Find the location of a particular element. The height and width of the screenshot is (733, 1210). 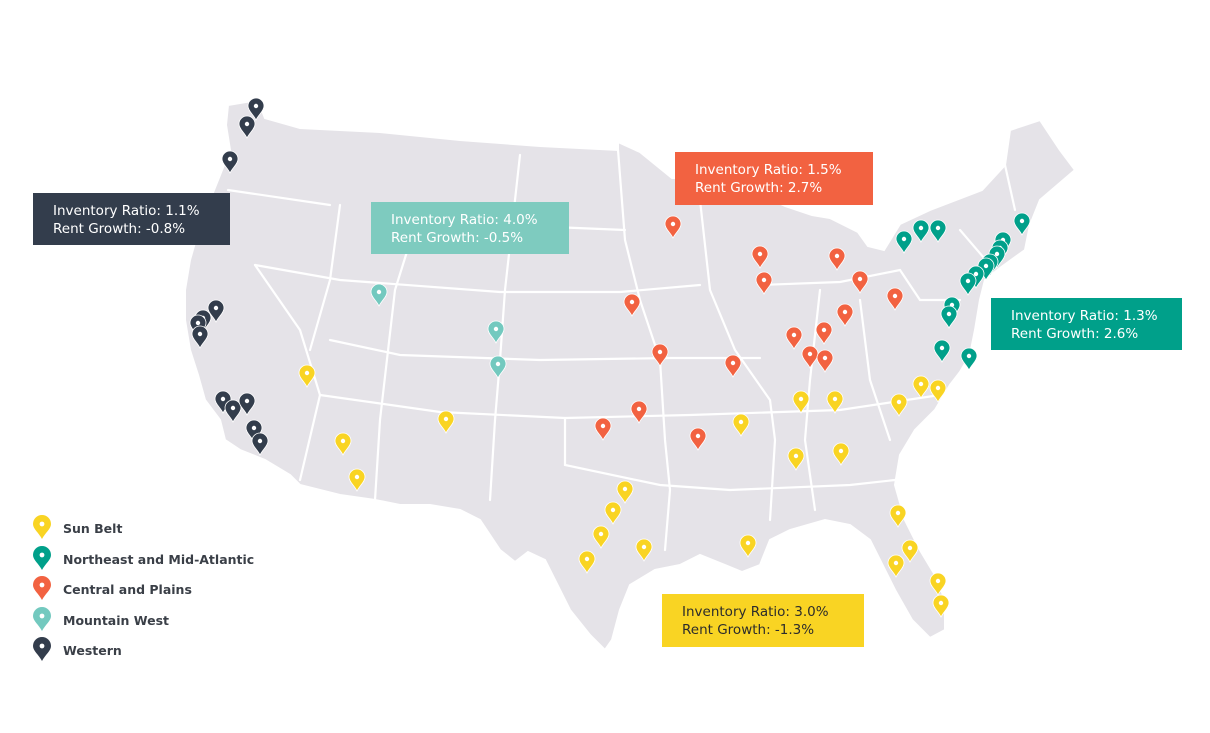

legend-item-western: Western is located at coordinates (152, 649).